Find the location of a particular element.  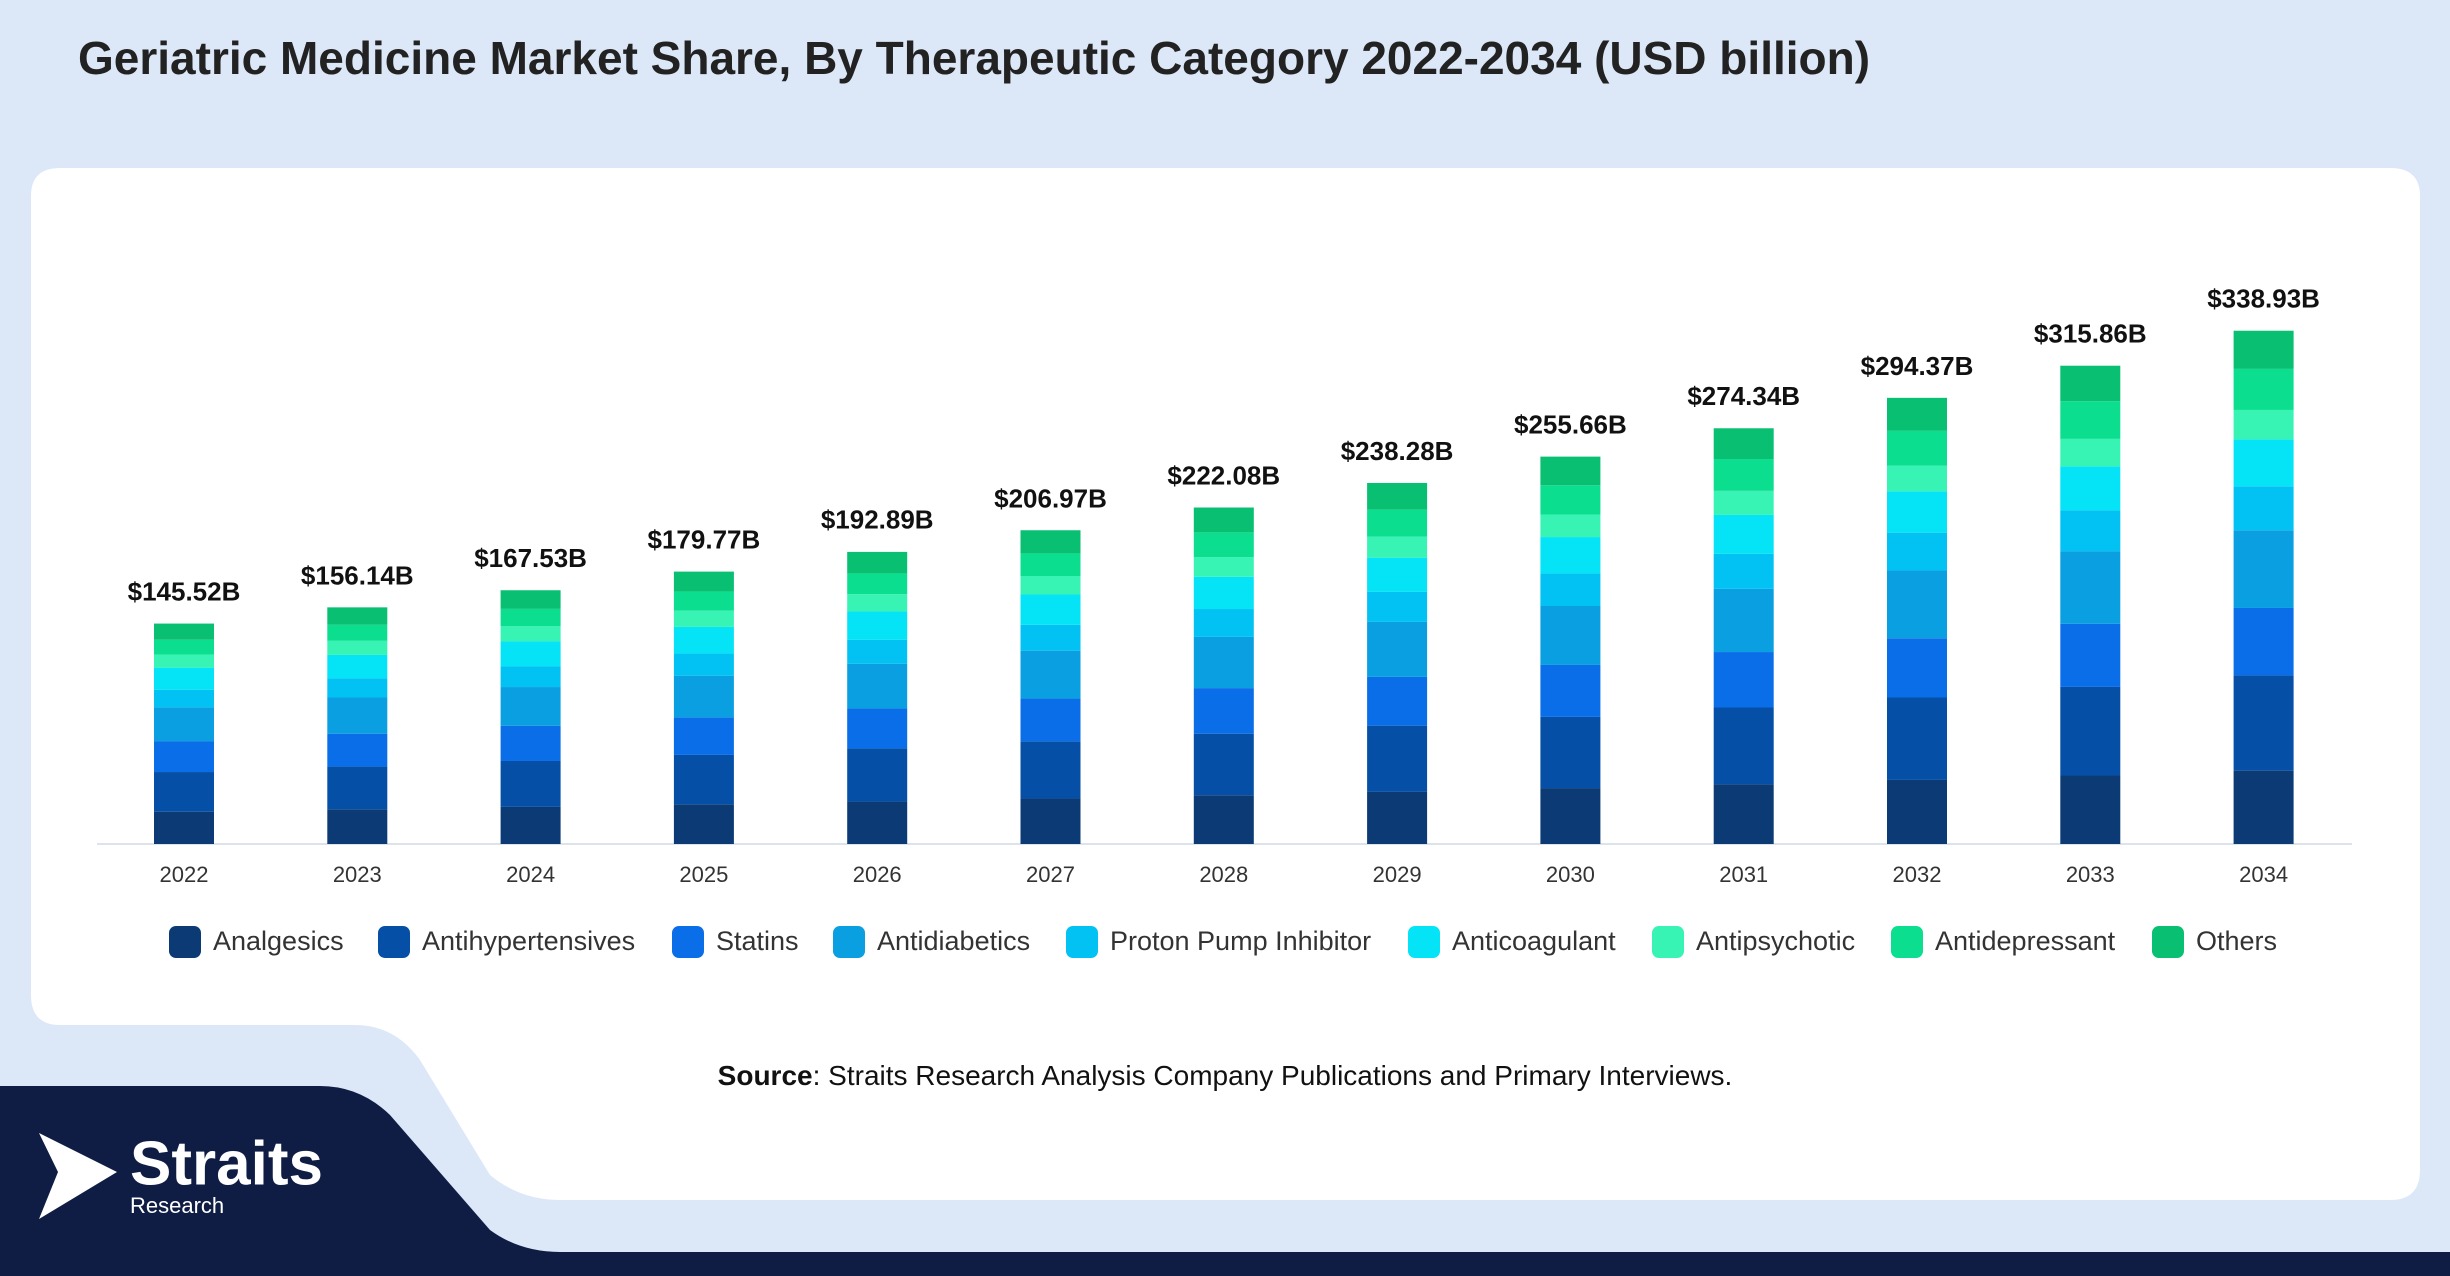

footer-band is located at coordinates (1225, 1181).